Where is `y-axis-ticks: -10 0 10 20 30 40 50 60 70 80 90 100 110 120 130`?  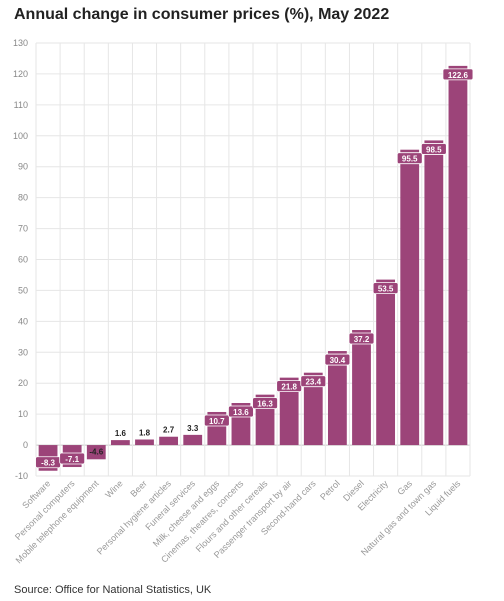 y-axis-ticks: -10 0 10 20 30 40 50 60 70 80 90 100 110 120 130 is located at coordinates (20, 259).